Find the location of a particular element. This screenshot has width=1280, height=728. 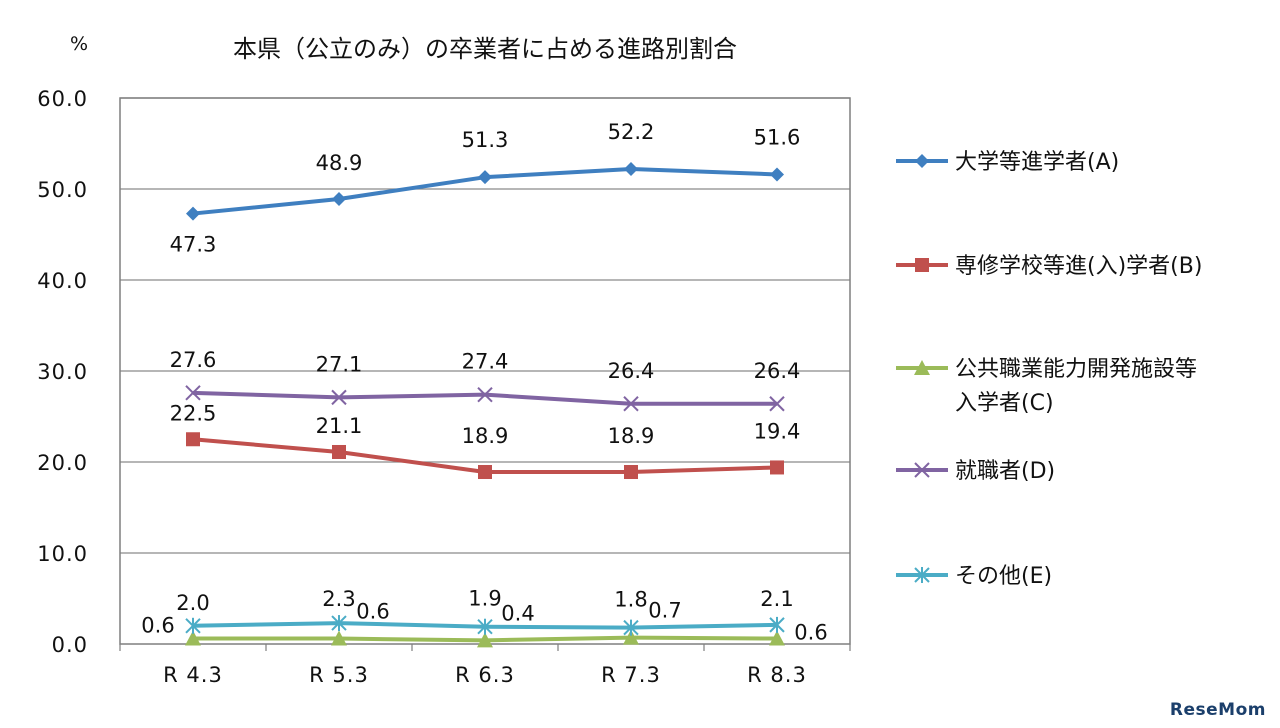

legend-label: 公共職業能力開発施設等 is located at coordinates (1076, 369).